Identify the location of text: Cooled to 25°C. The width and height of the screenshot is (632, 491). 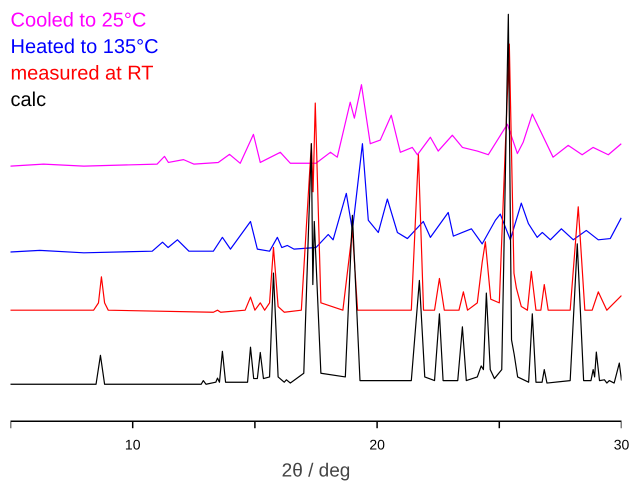
(78, 21).